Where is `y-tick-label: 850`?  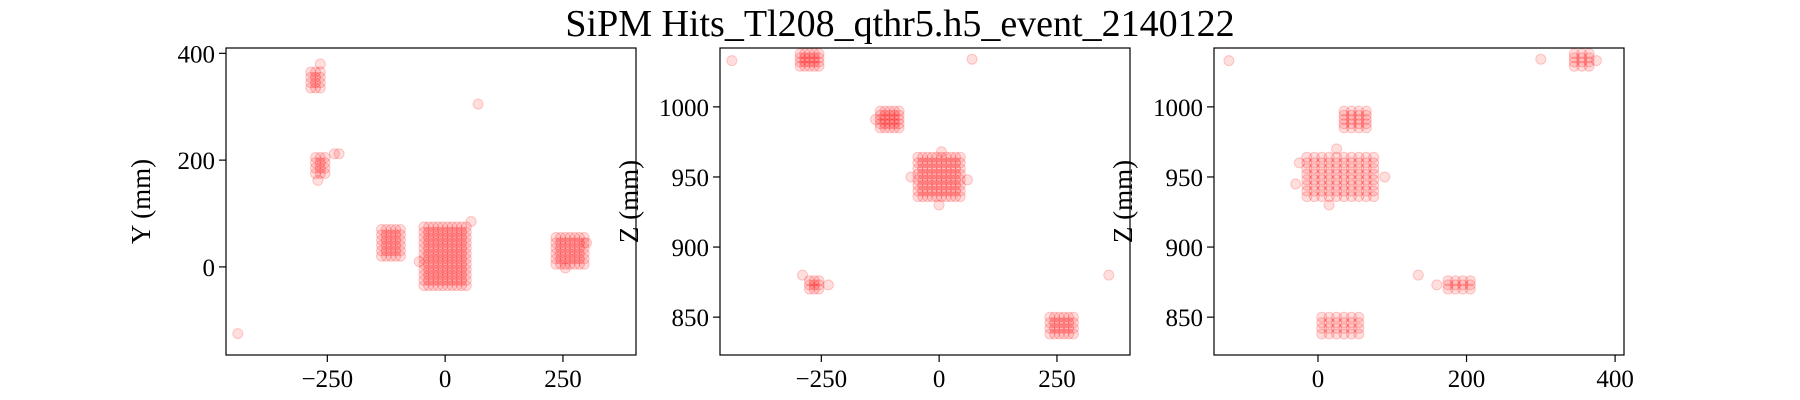 y-tick-label: 850 is located at coordinates (691, 318).